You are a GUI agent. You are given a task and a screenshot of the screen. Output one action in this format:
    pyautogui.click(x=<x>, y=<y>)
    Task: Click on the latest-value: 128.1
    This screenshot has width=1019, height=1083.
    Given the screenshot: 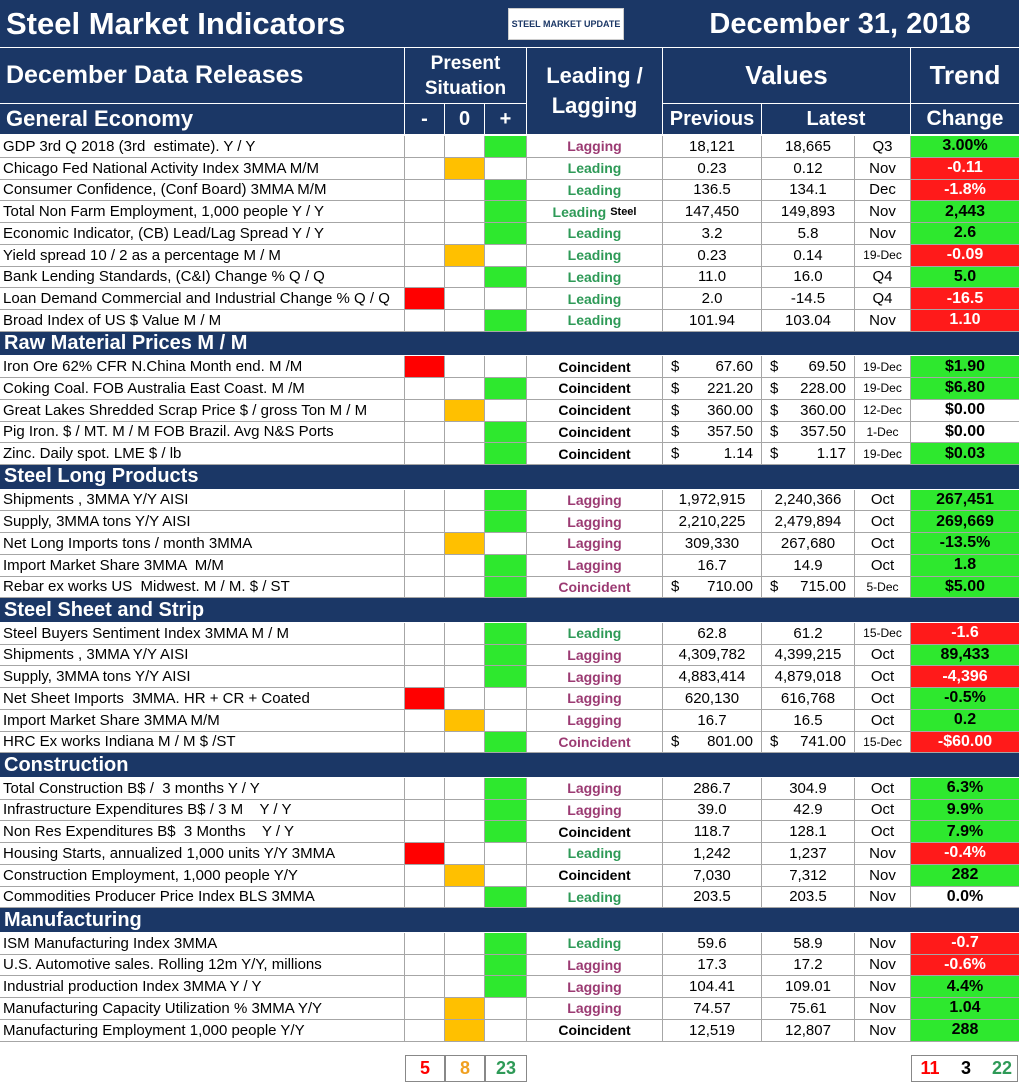 What is the action you would take?
    pyautogui.click(x=808, y=832)
    